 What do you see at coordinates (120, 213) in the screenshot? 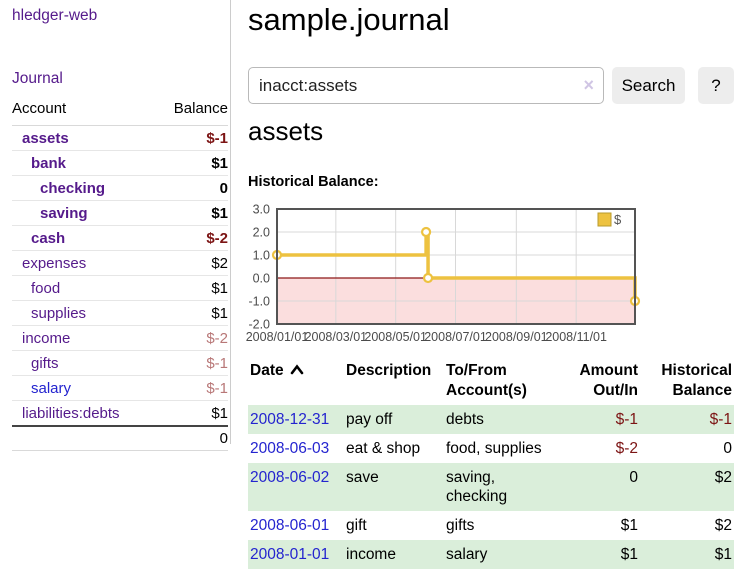
I see `account-row: saving $1` at bounding box center [120, 213].